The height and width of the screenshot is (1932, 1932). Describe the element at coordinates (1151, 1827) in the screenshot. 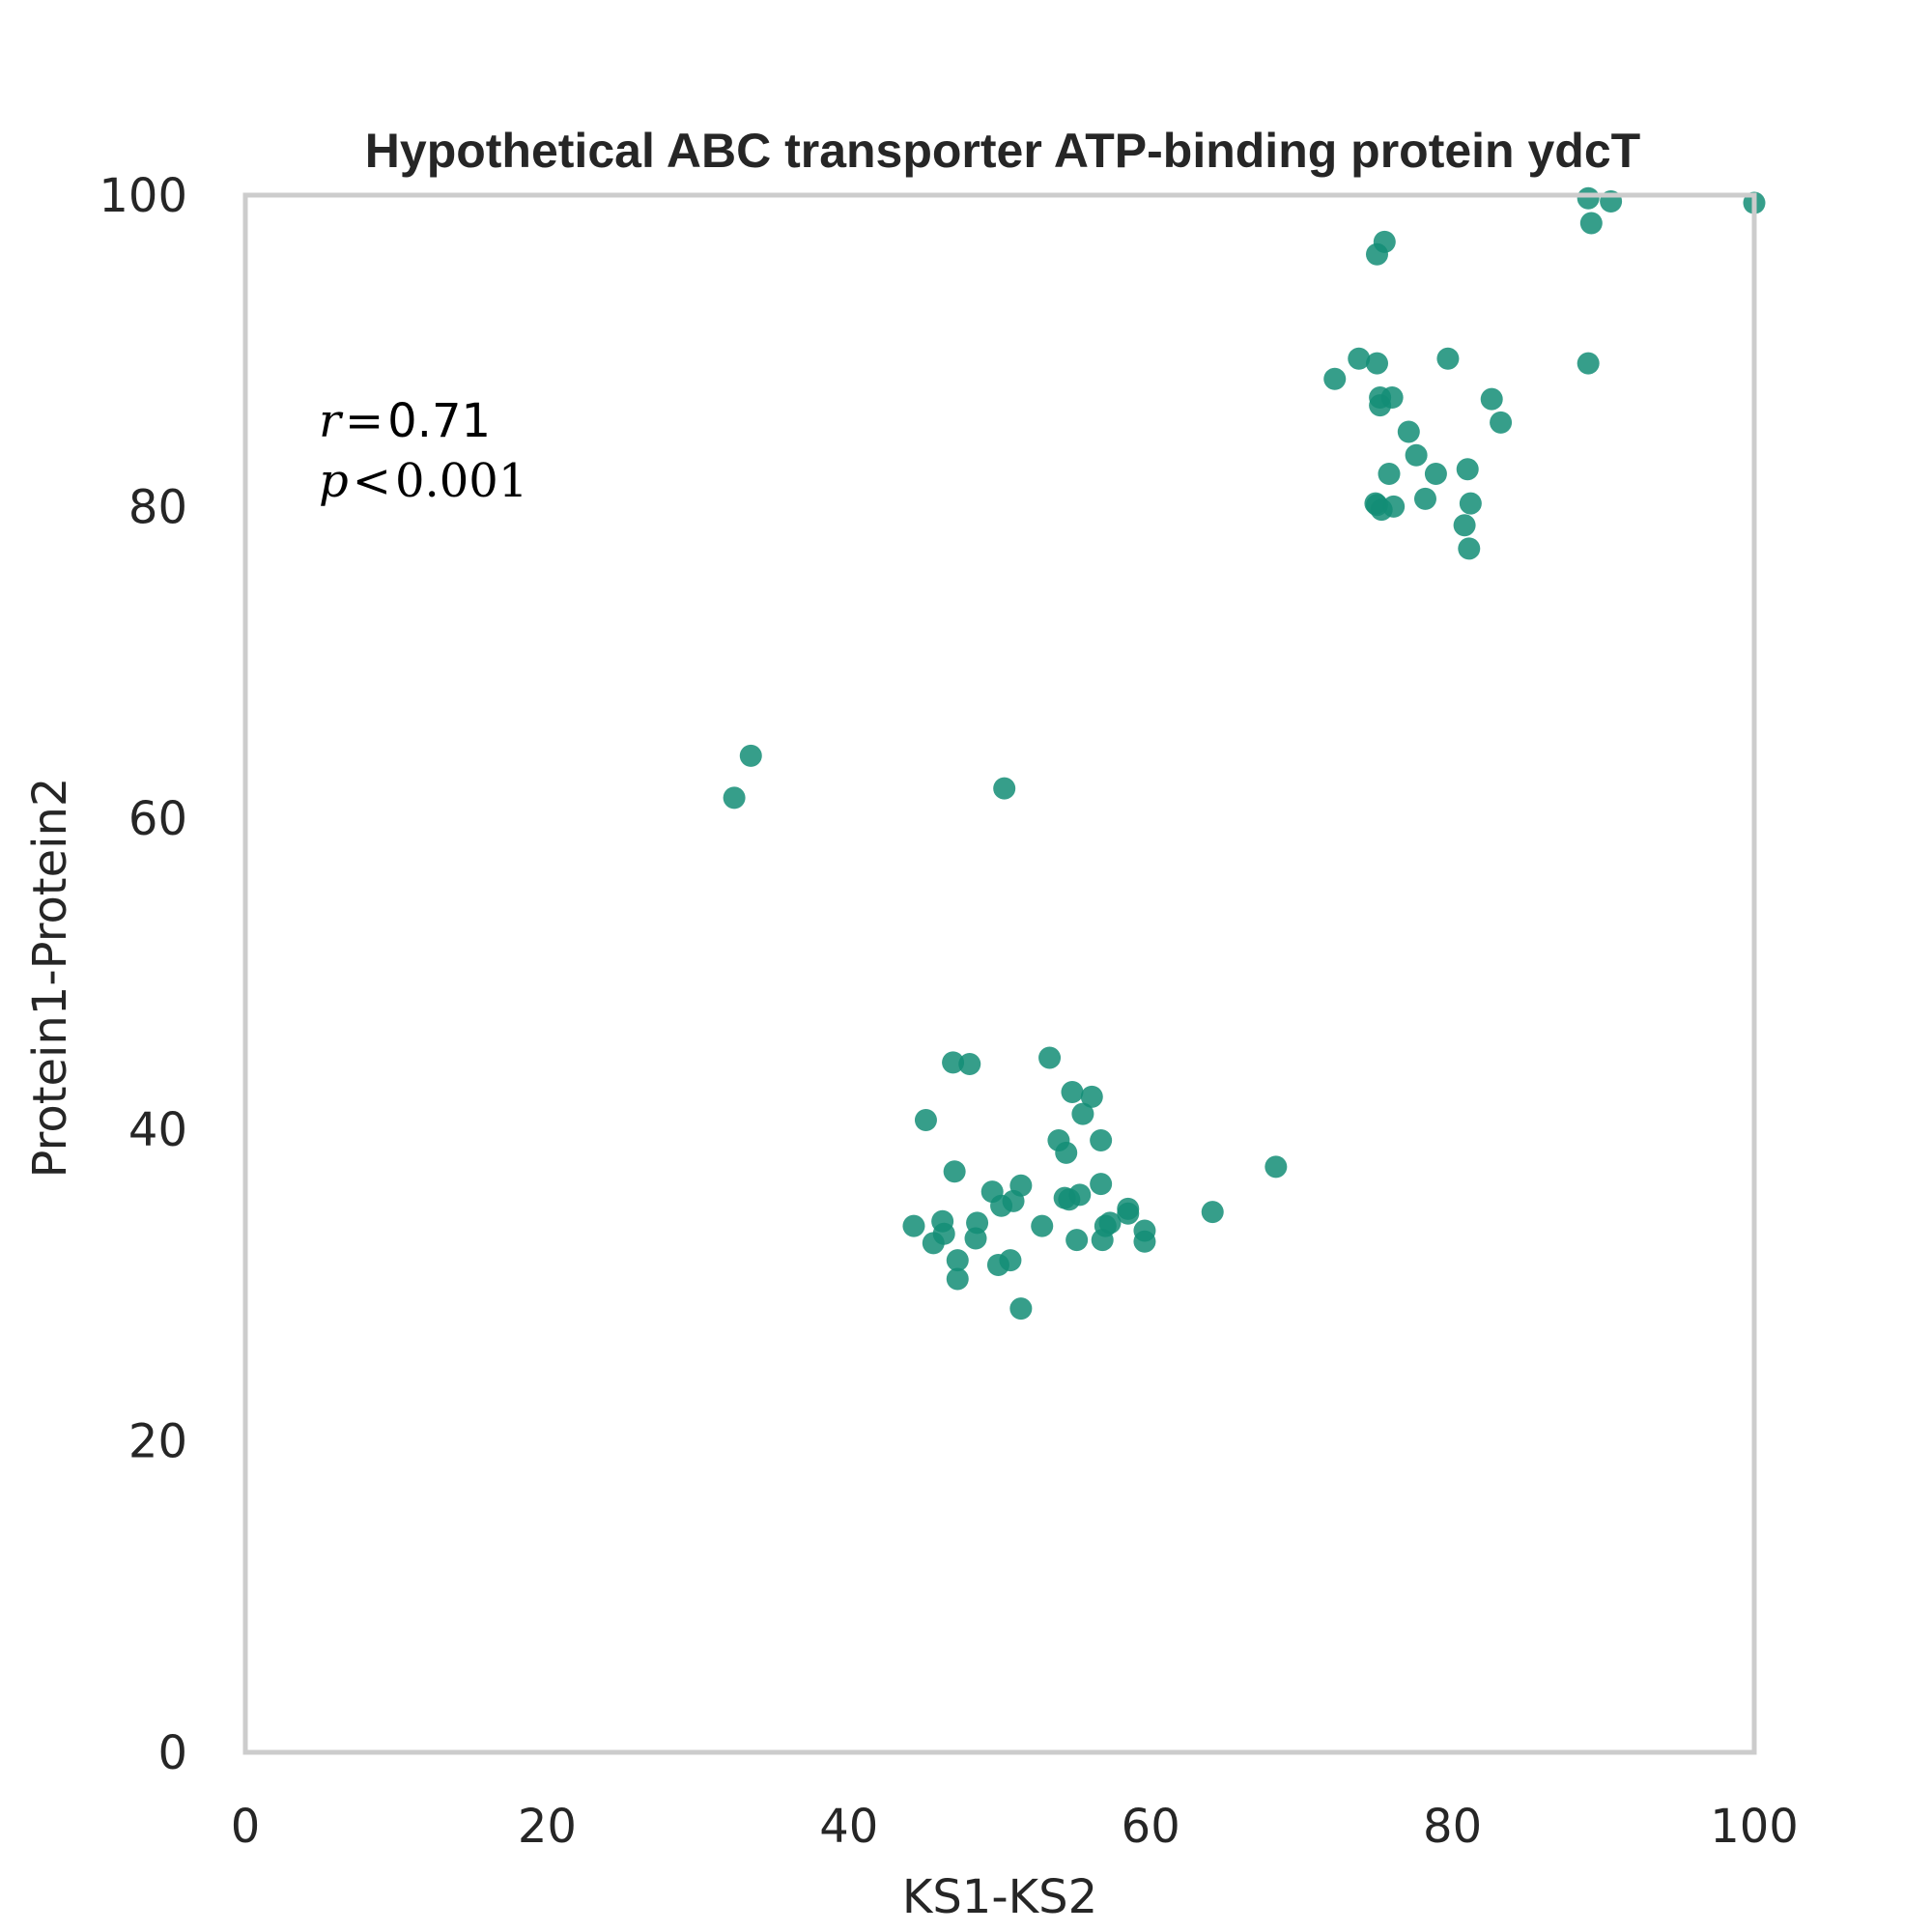

I see `x-tick-label: 60` at that location.